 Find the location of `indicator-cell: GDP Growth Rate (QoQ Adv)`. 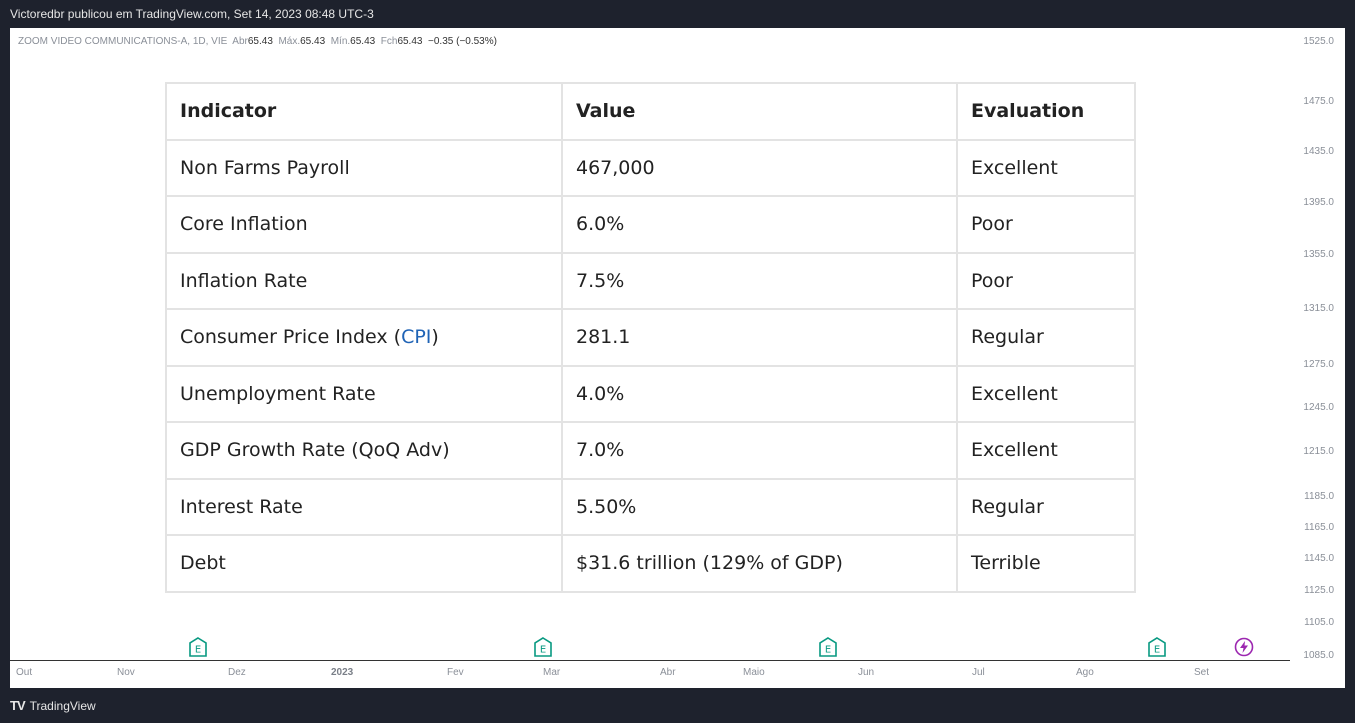

indicator-cell: GDP Growth Rate (QoQ Adv) is located at coordinates (364, 450).